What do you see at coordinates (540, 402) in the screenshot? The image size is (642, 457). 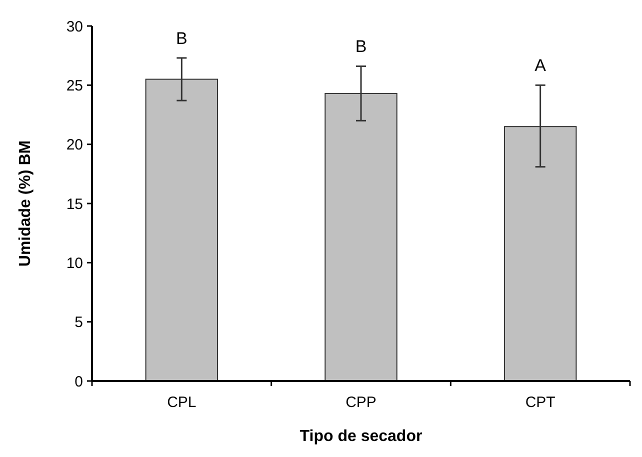 I see `x-tick-label: CPT` at bounding box center [540, 402].